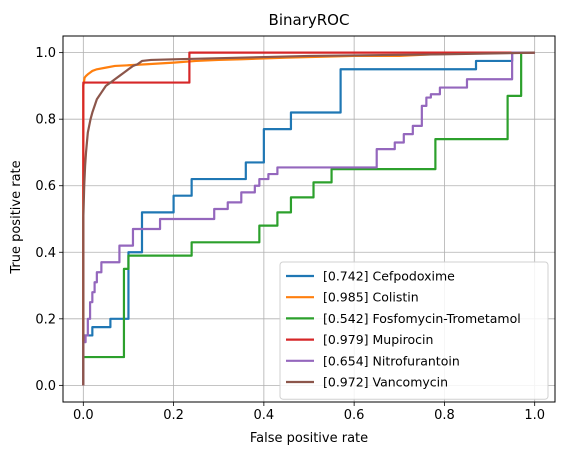 The image size is (567, 455). What do you see at coordinates (45, 253) in the screenshot?
I see `y-tick-label: 0.4` at bounding box center [45, 253].